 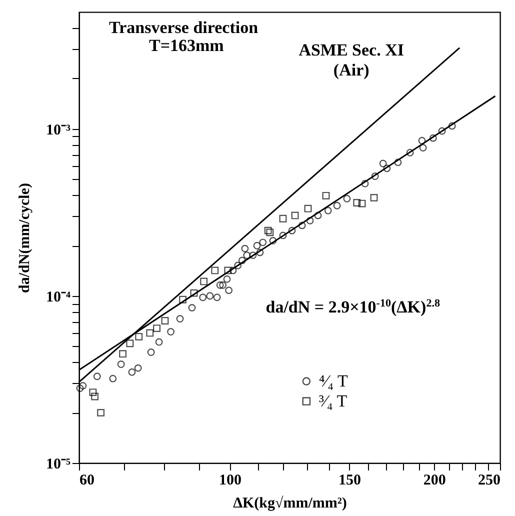 What do you see at coordinates (290, 504) in the screenshot?
I see `x-axis-title: ΔK(kg√mm/mm²)` at bounding box center [290, 504].